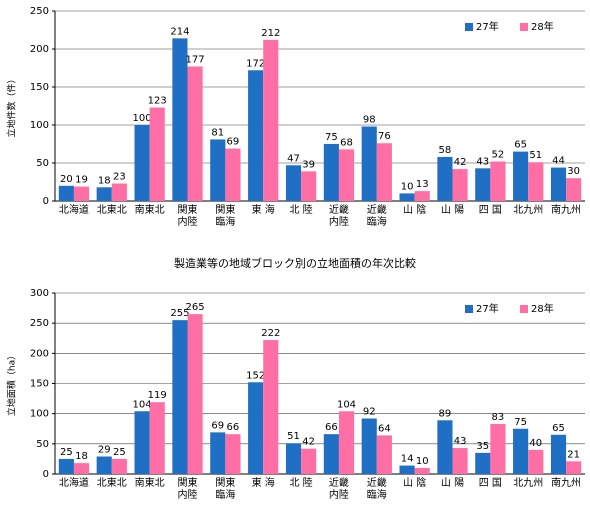 This screenshot has height=516, width=590. Describe the element at coordinates (566, 483) in the screenshot. I see `x-tick-label: 南九州` at that location.